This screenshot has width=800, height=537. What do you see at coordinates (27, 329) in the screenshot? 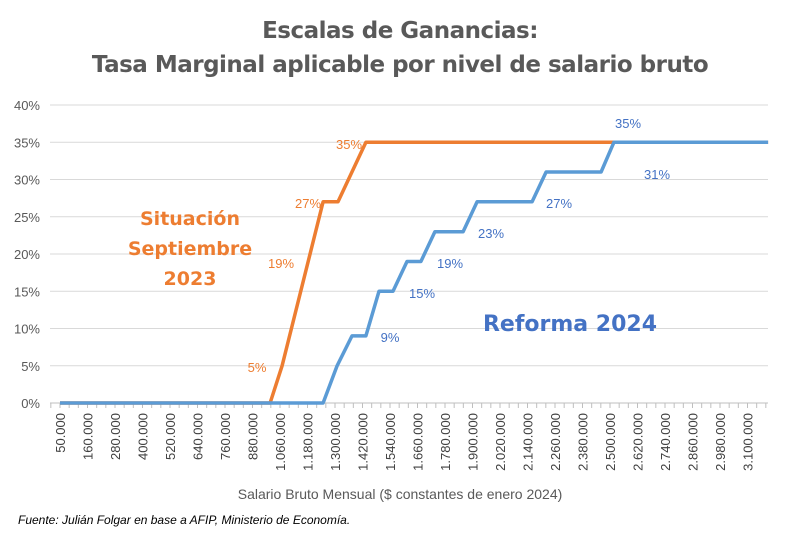
I see `y-tick-label: 10%` at bounding box center [27, 329].